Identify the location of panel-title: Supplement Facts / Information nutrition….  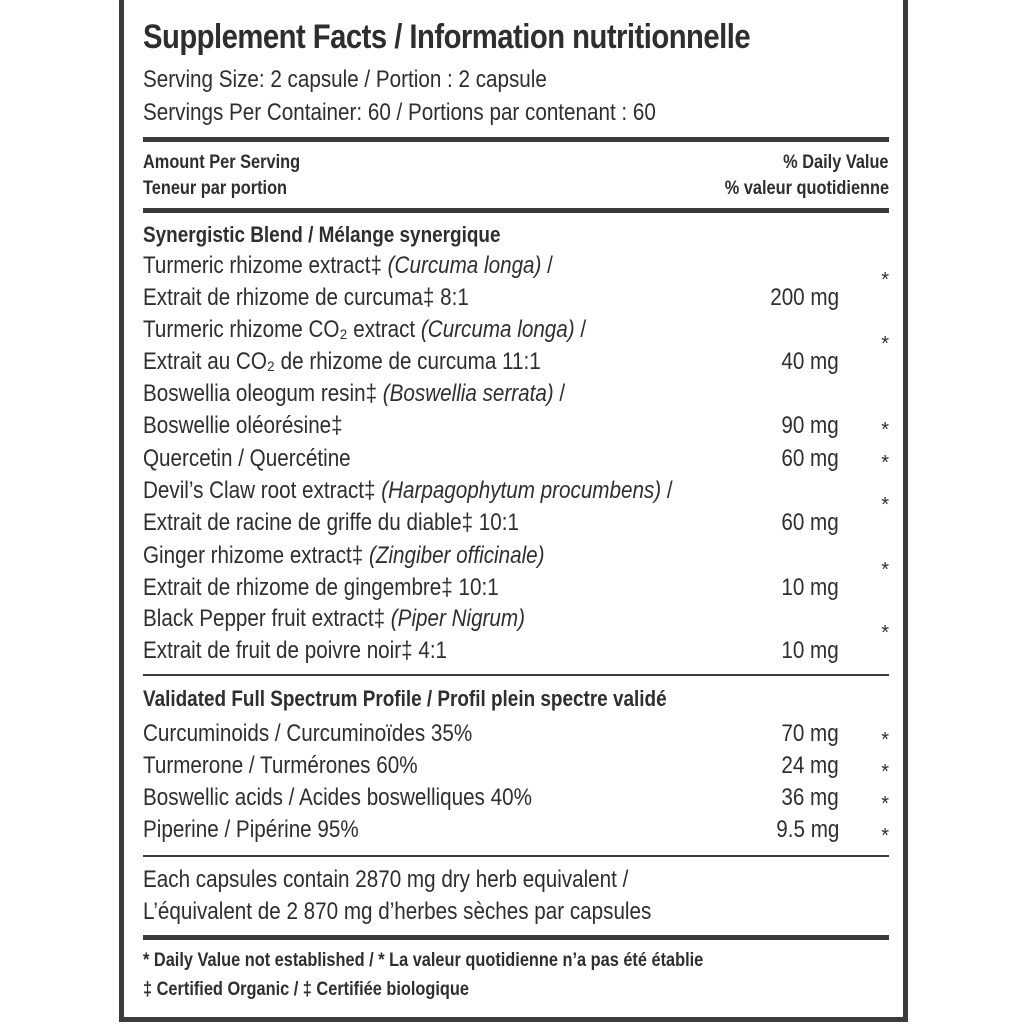
(447, 37).